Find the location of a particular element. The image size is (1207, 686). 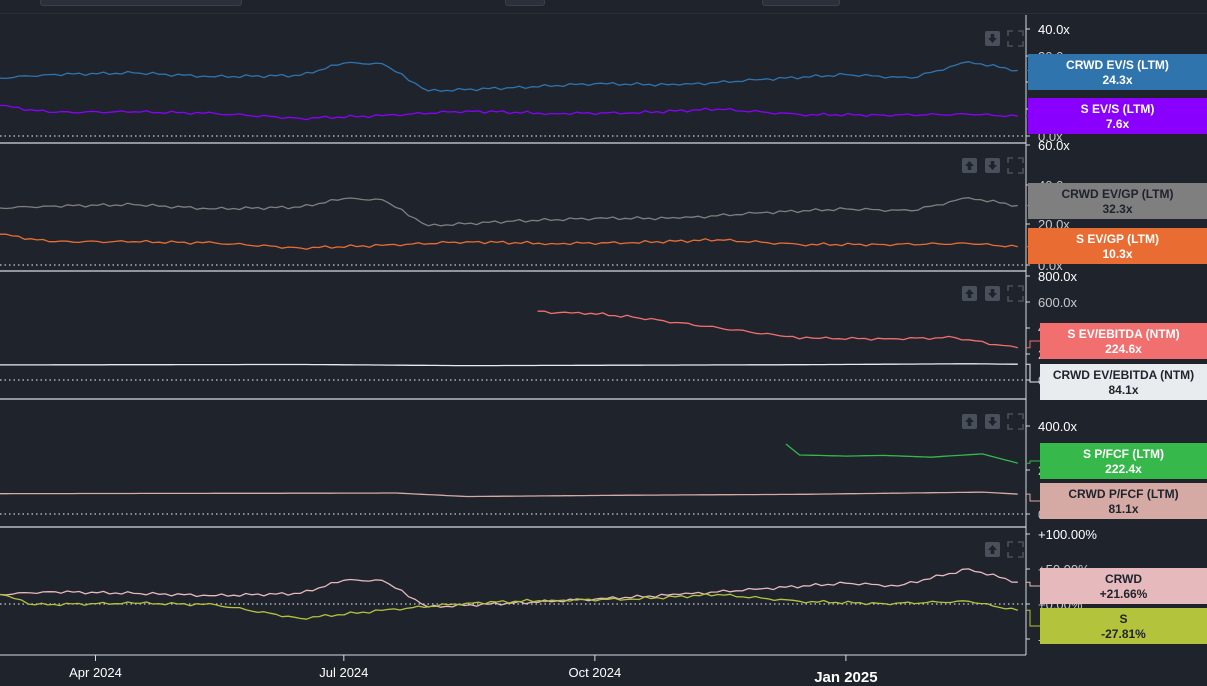

series-value-badge: CRWD+21.66% is located at coordinates (1123, 586).